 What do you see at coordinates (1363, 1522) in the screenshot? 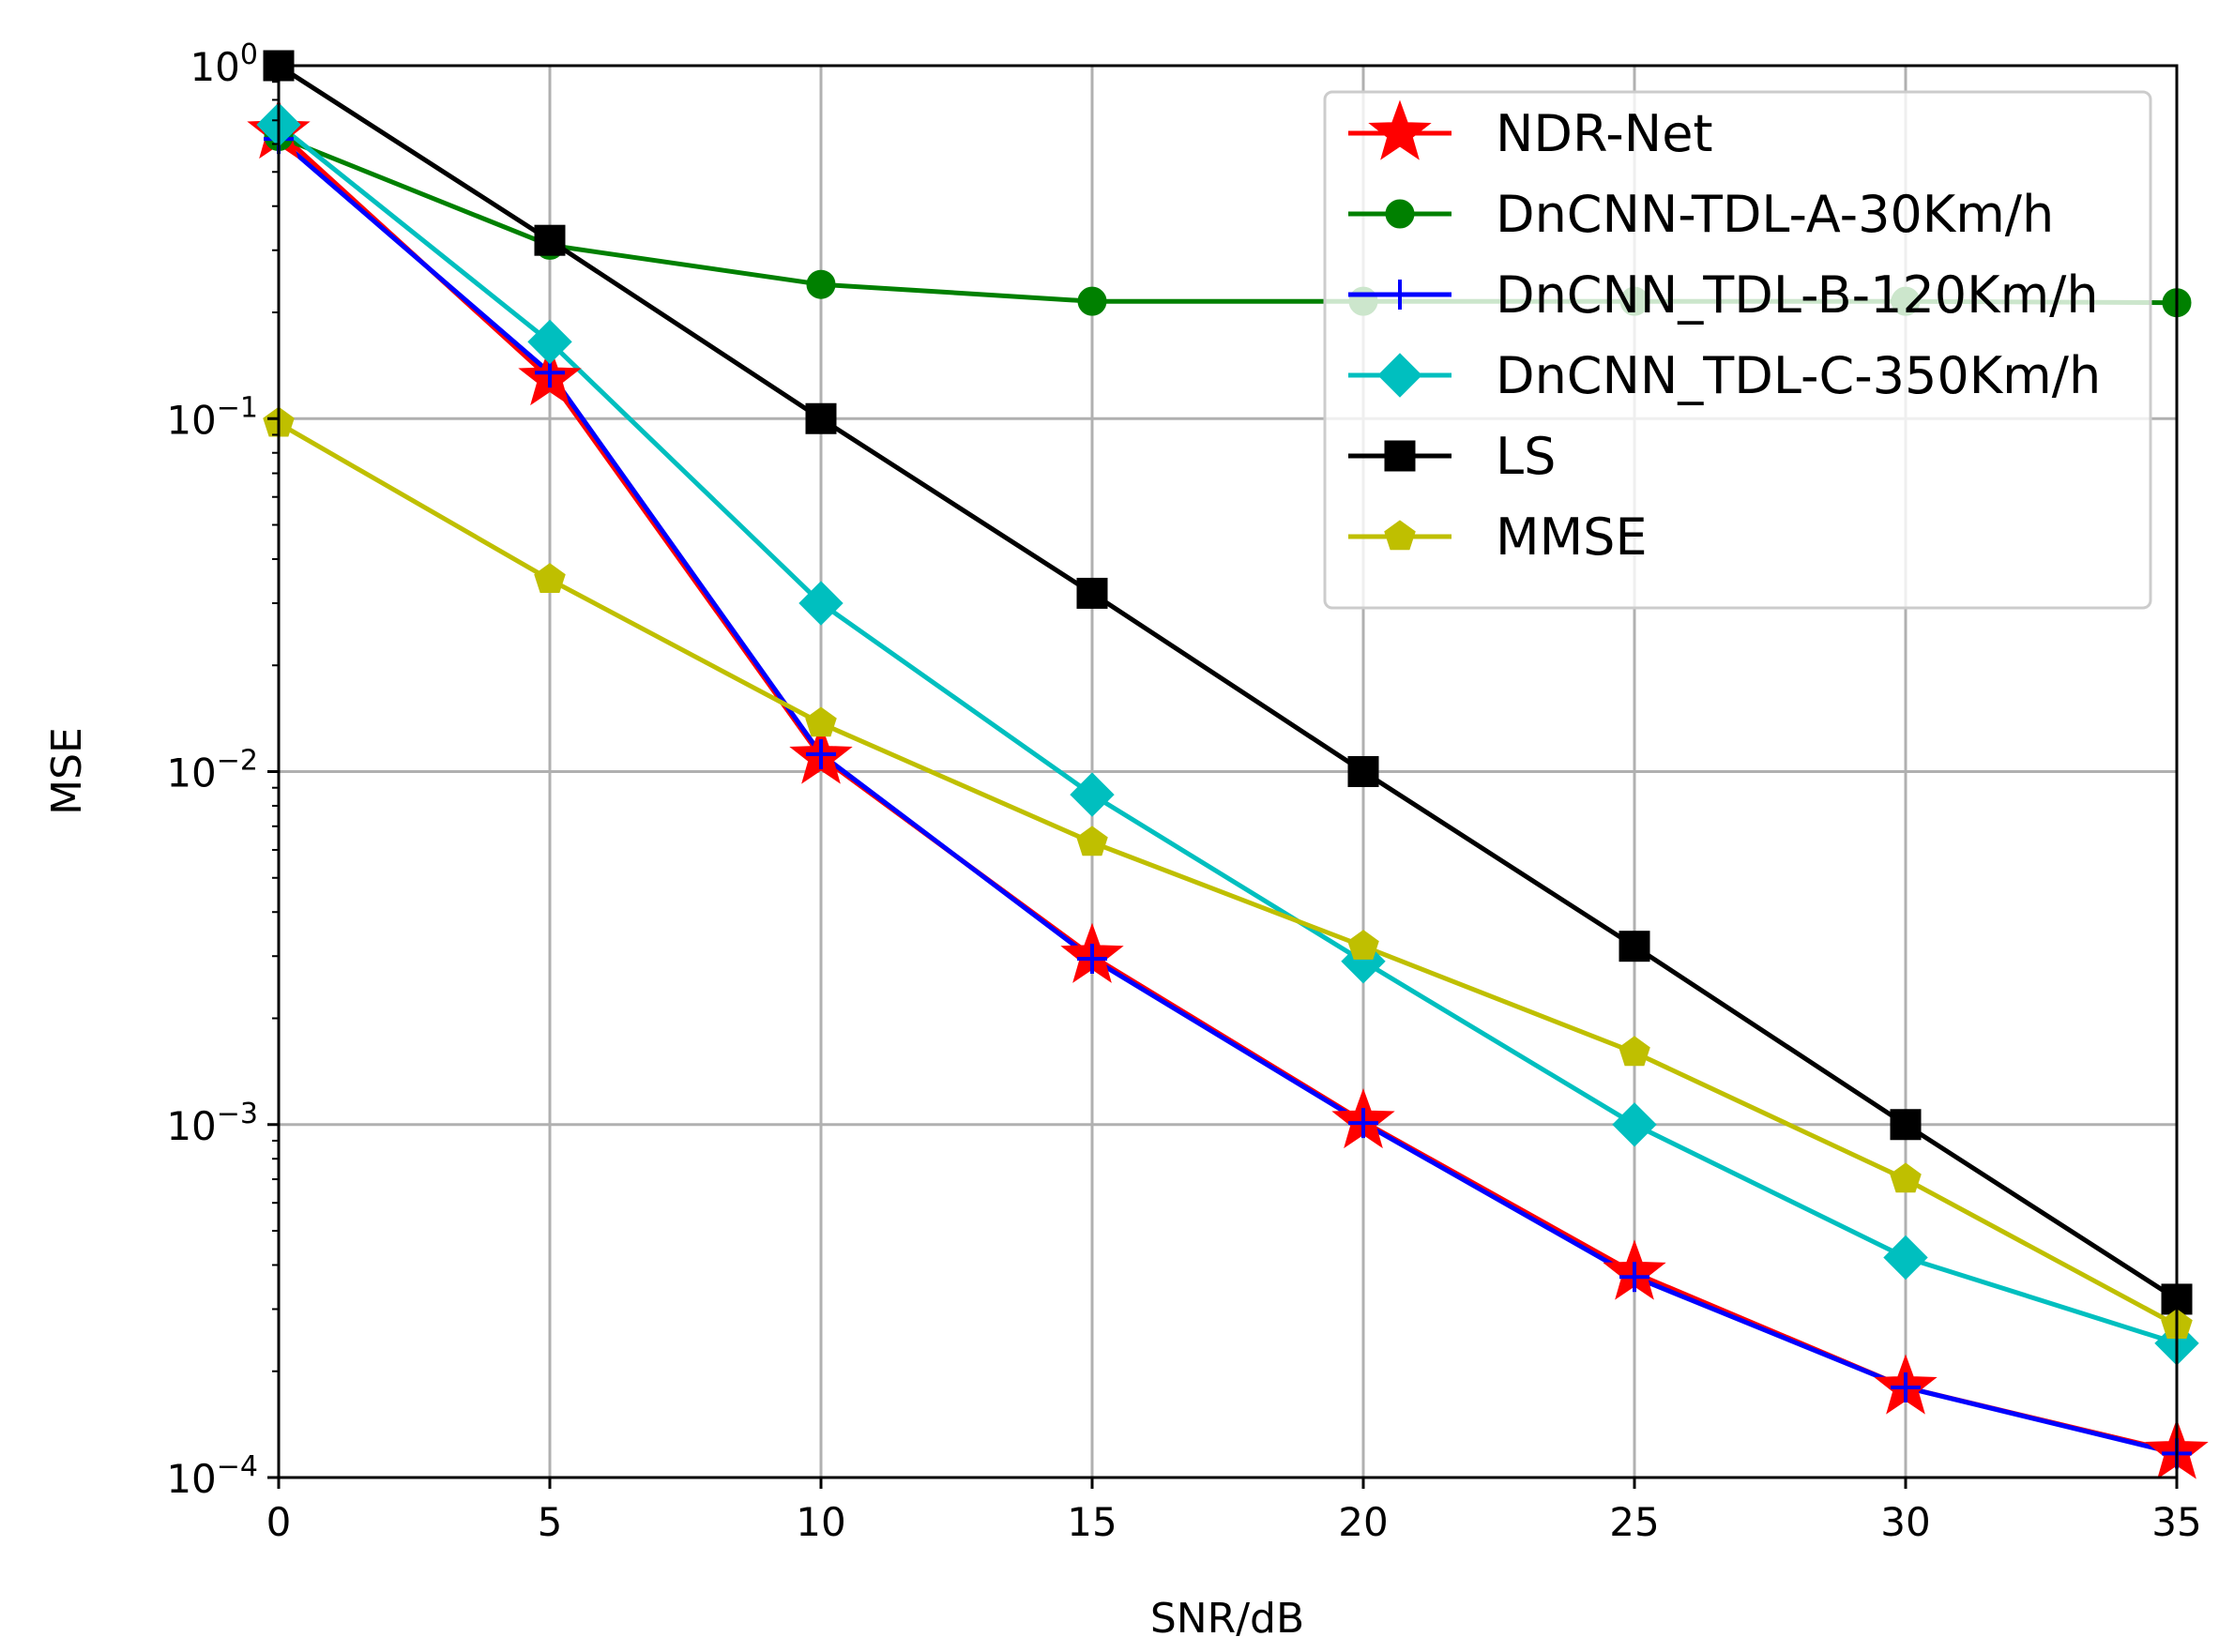
I see `x-tick-label: 20` at bounding box center [1363, 1522].